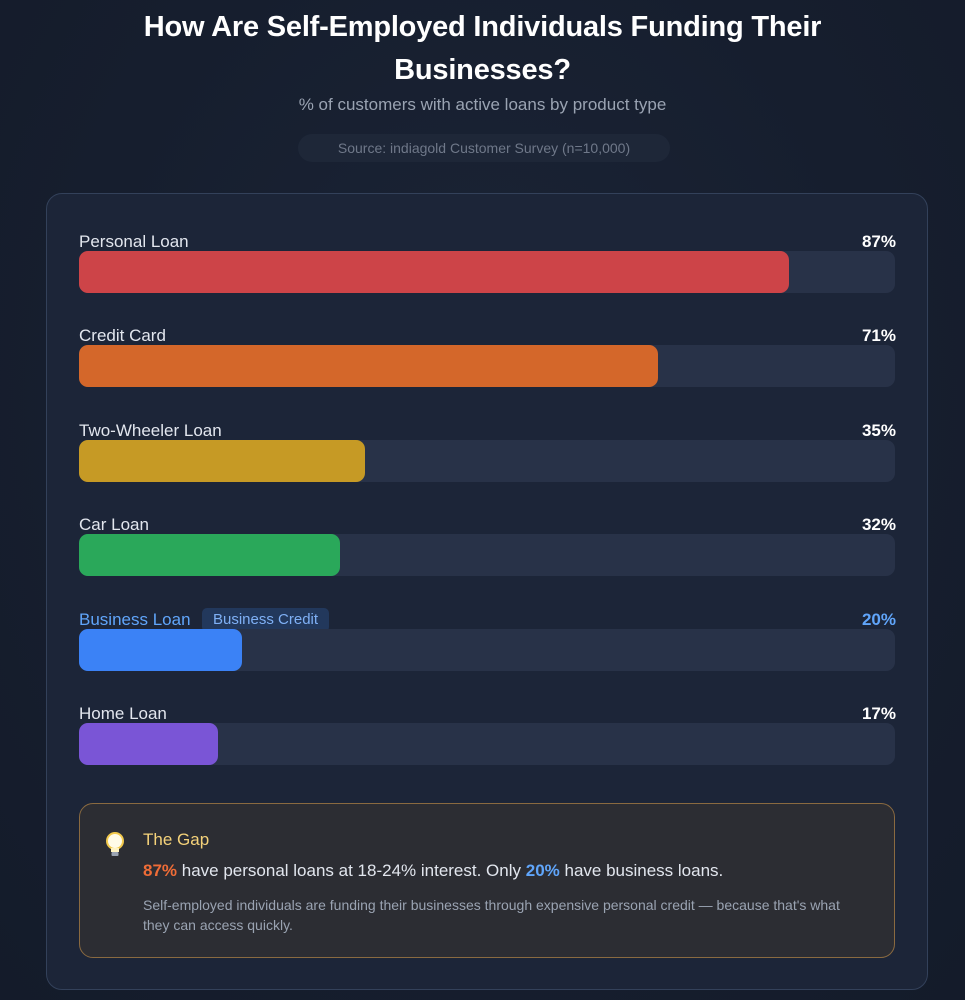 The image size is (965, 1000). Describe the element at coordinates (487, 242) in the screenshot. I see `bar-row-header: Personal Loan 87%` at that location.